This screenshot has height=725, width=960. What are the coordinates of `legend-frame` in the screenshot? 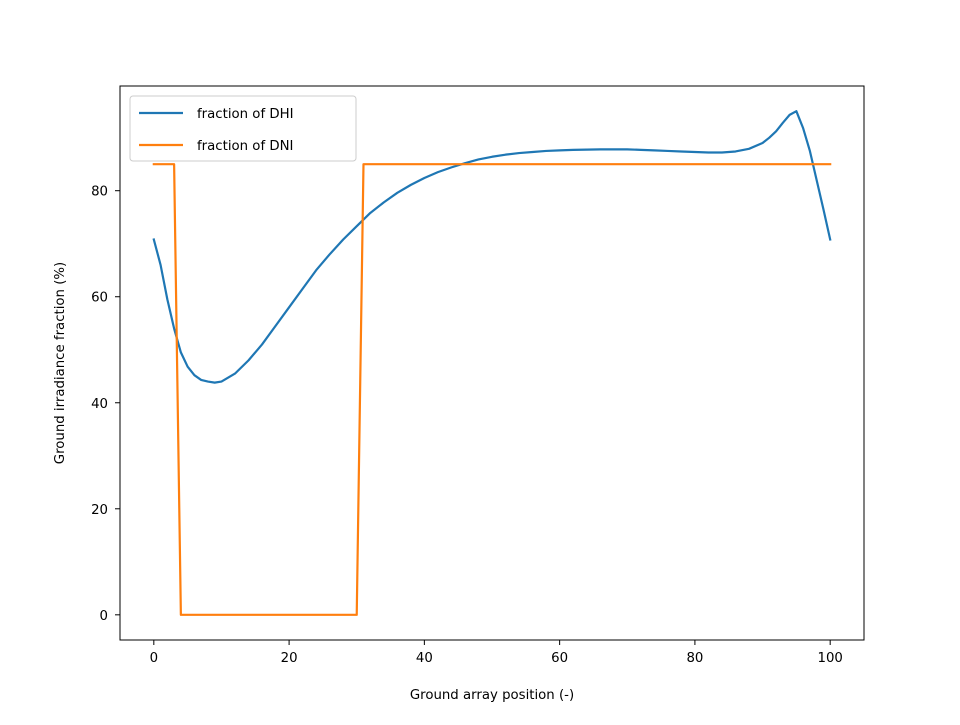 It's located at (243, 128).